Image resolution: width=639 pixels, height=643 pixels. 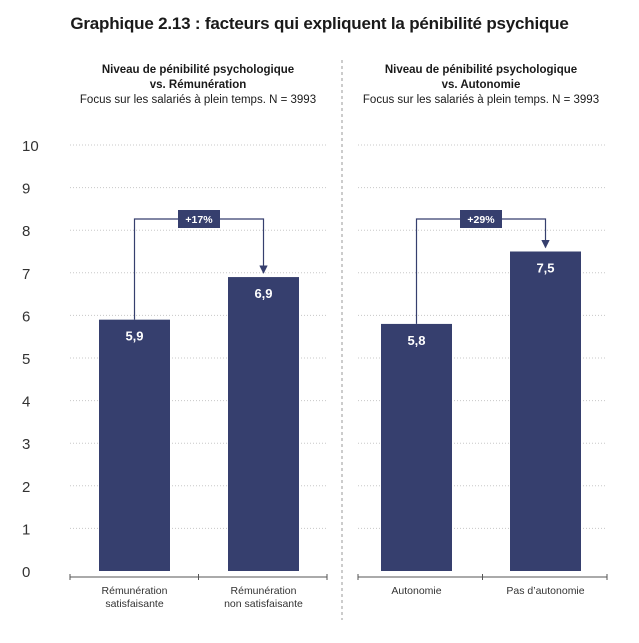 I want to click on bar-value-label: 6,9, so click(x=263, y=293).